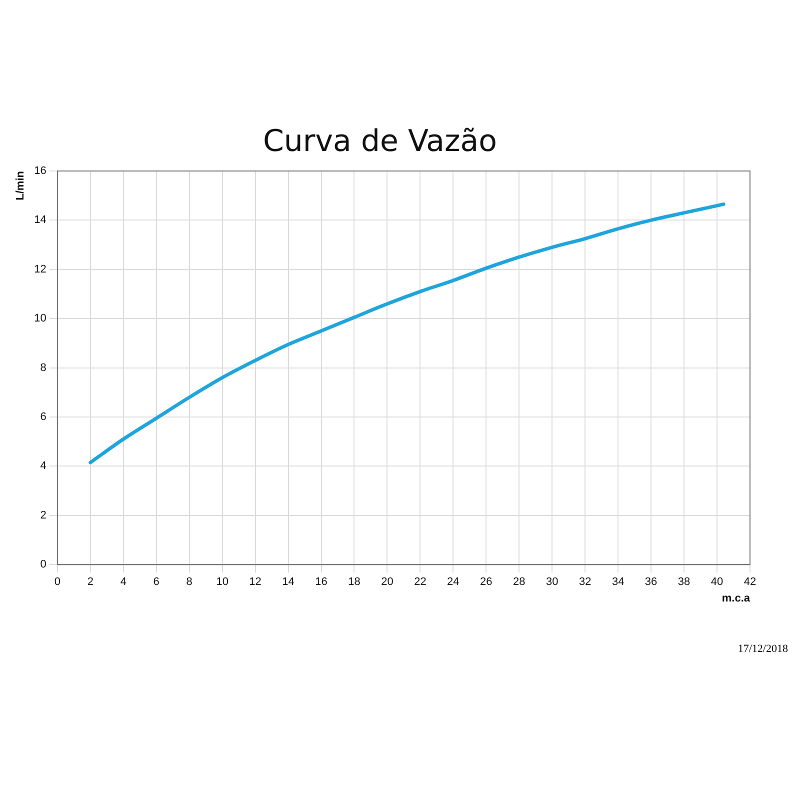 This screenshot has width=800, height=800. What do you see at coordinates (43, 417) in the screenshot?
I see `y-tick-label: 6` at bounding box center [43, 417].